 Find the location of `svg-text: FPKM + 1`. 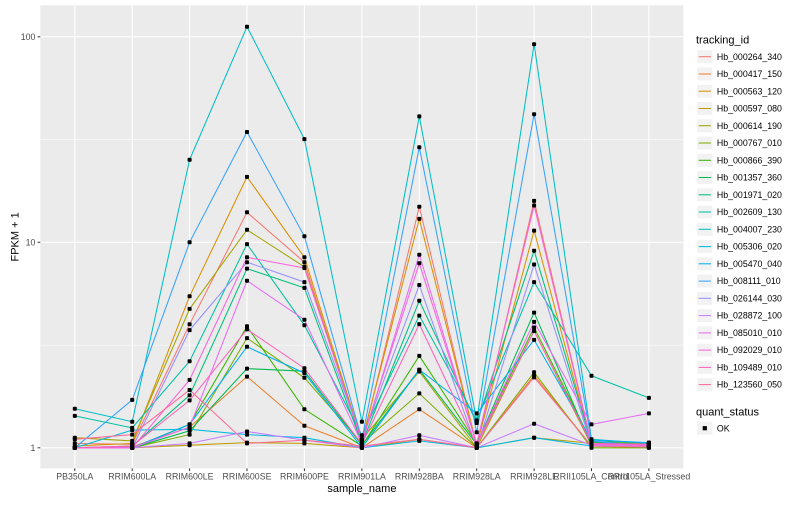

svg-text: FPKM + 1 is located at coordinates (16, 236).